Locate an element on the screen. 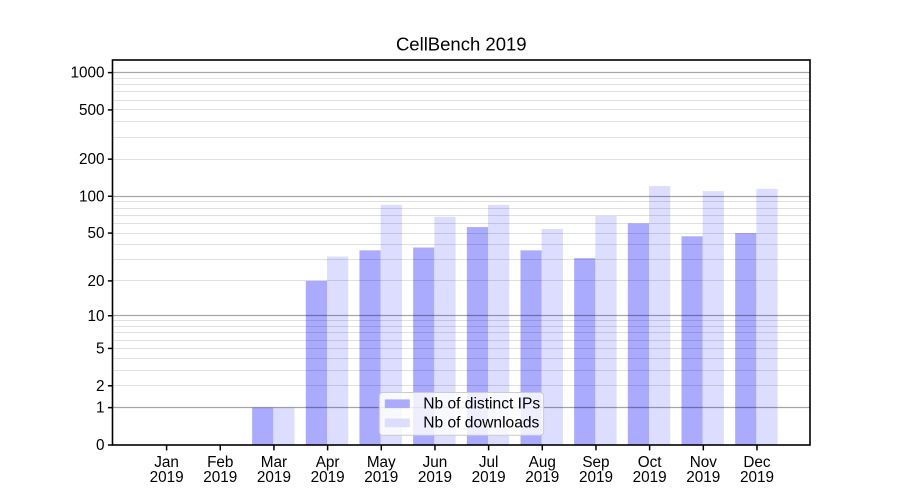  svg-text: Jun is located at coordinates (435, 462).